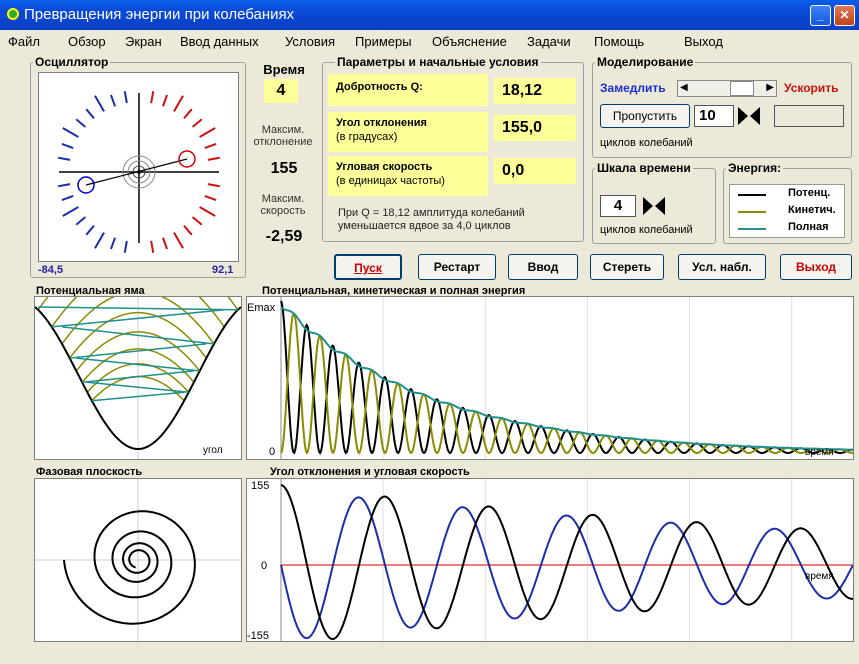 The image size is (859, 664). I want to click on phase-plane-title: Фазовая плоскость, so click(89, 472).